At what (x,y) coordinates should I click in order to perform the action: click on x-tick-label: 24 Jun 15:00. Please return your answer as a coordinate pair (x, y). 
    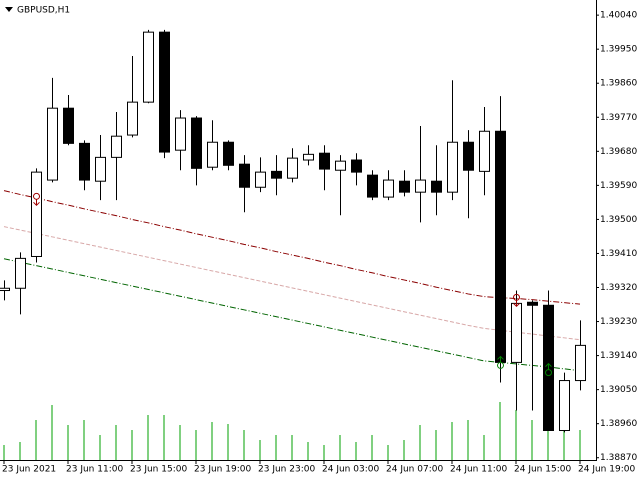
    Looking at the image, I should click on (542, 470).